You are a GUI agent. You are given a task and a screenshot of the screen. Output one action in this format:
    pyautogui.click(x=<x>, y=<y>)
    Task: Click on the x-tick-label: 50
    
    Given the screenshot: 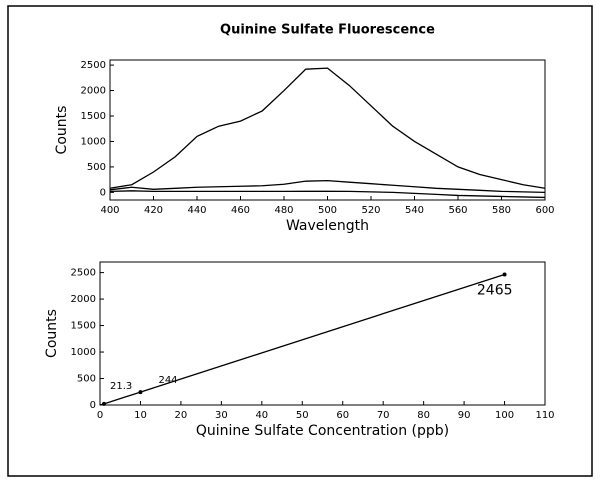 What is the action you would take?
    pyautogui.click(x=302, y=415)
    